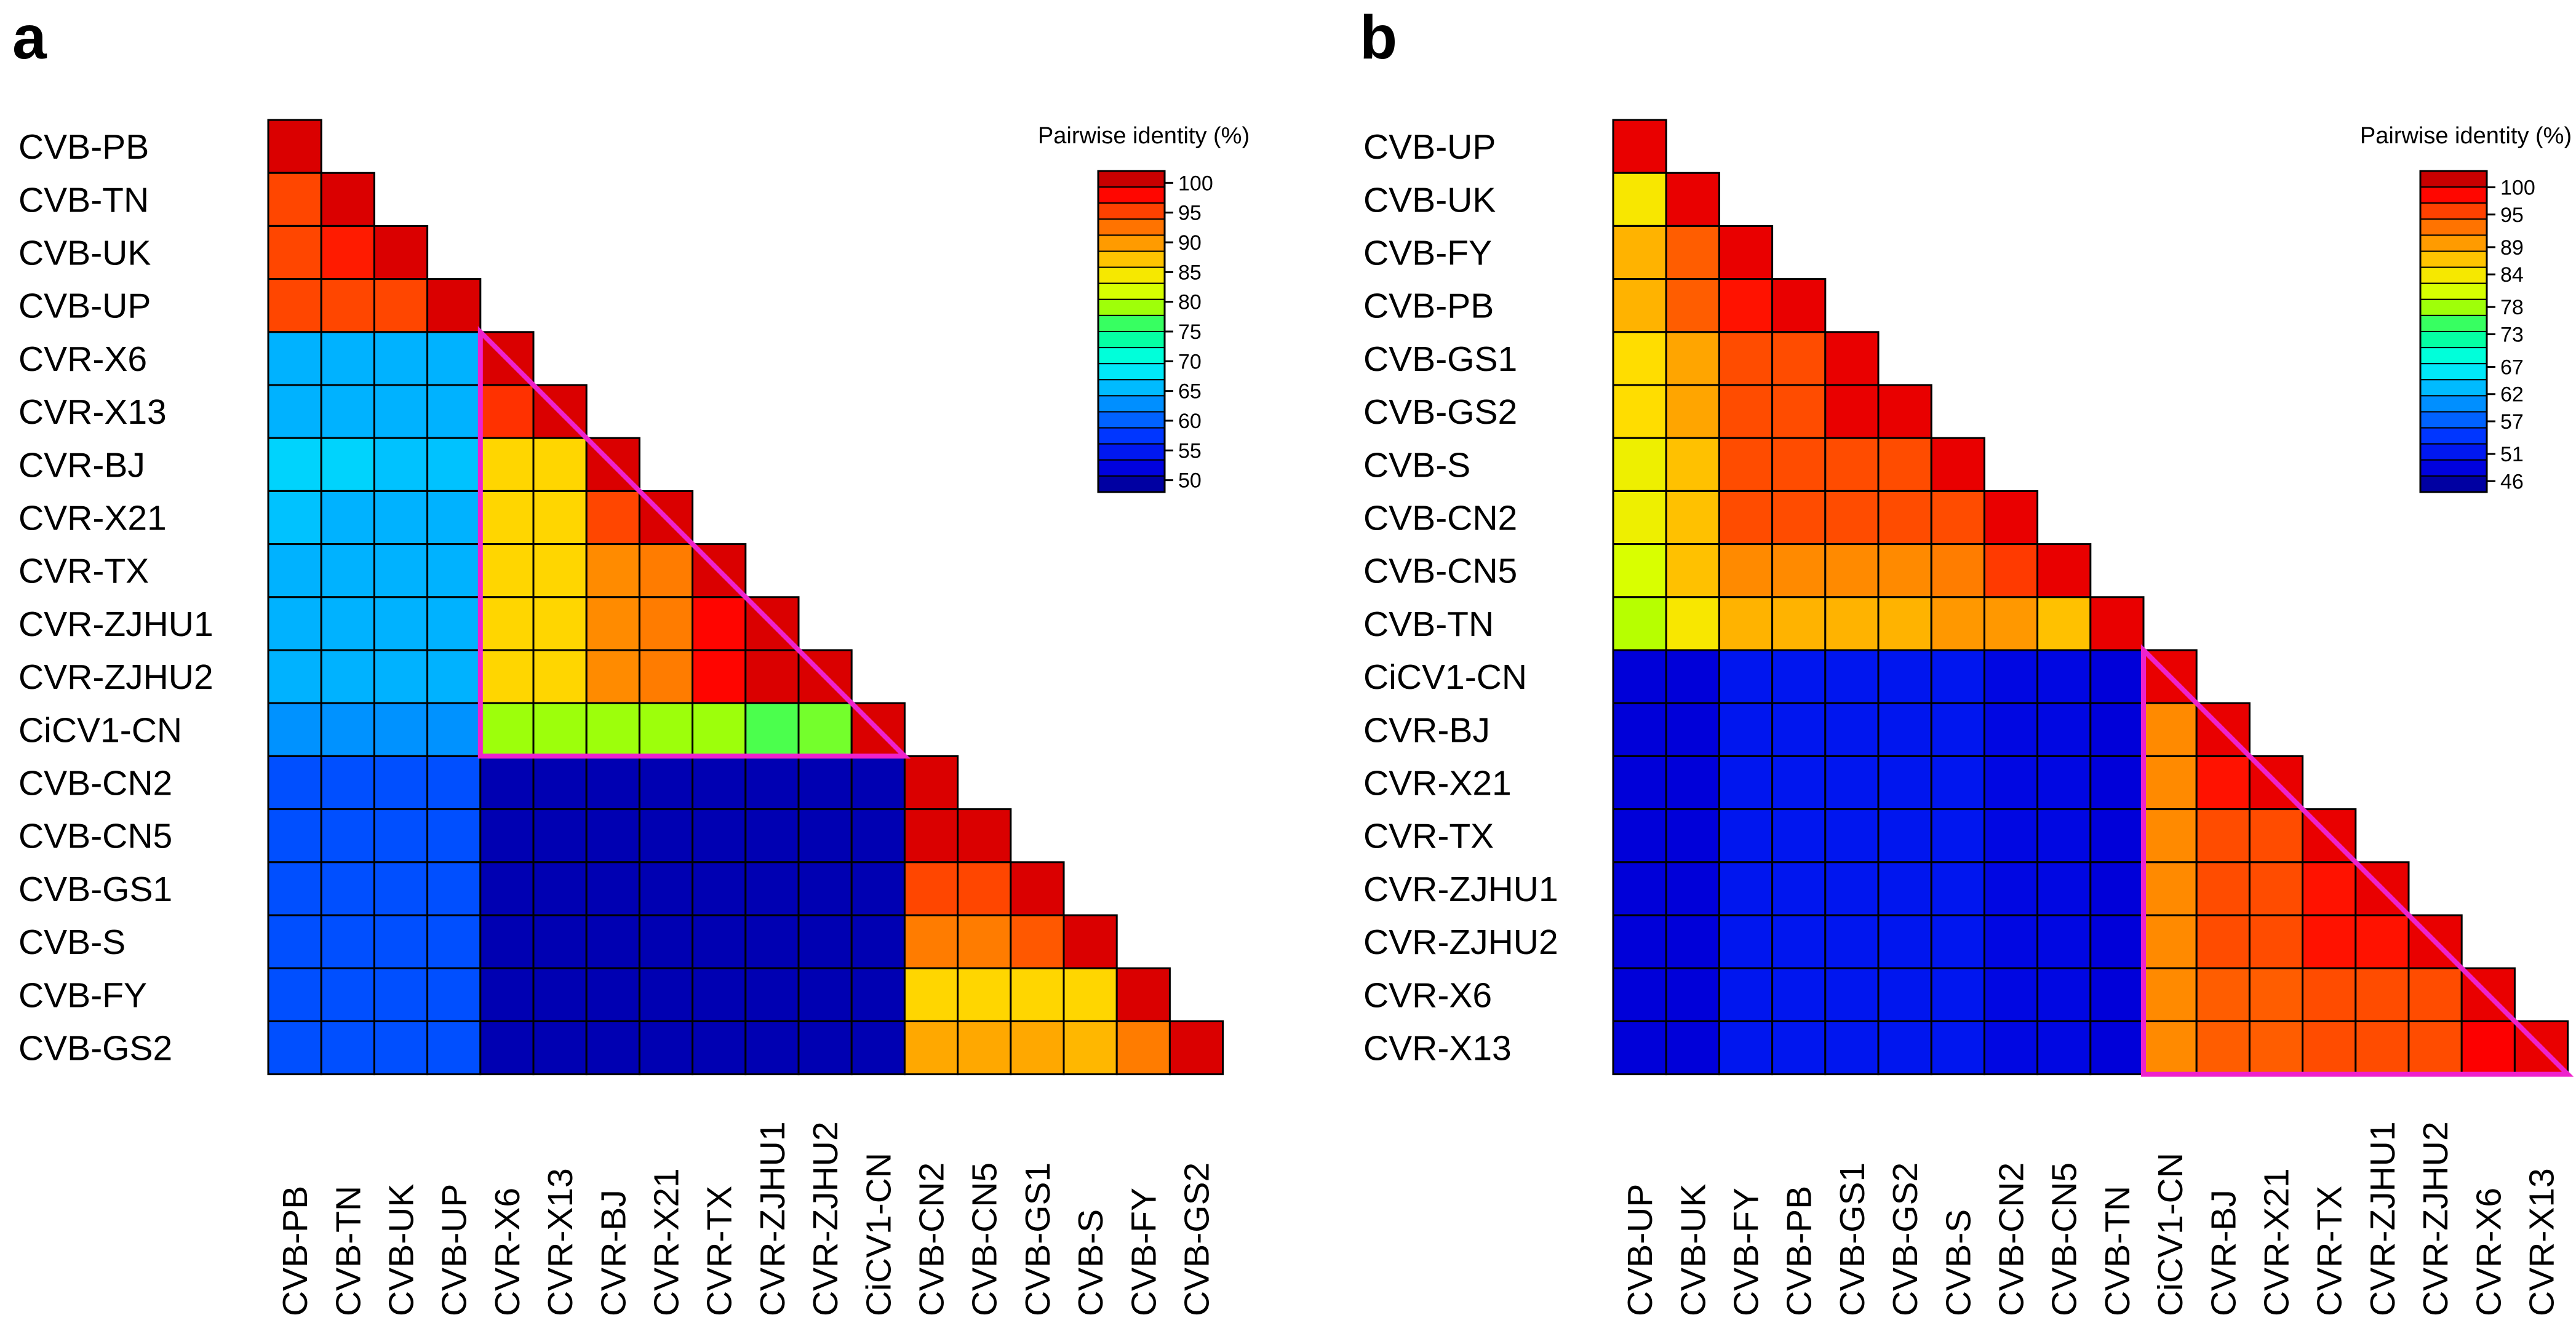 This screenshot has height=1331, width=2576. Describe the element at coordinates (507, 1252) in the screenshot. I see `col-label-cvr-x6: CVR-X6` at that location.